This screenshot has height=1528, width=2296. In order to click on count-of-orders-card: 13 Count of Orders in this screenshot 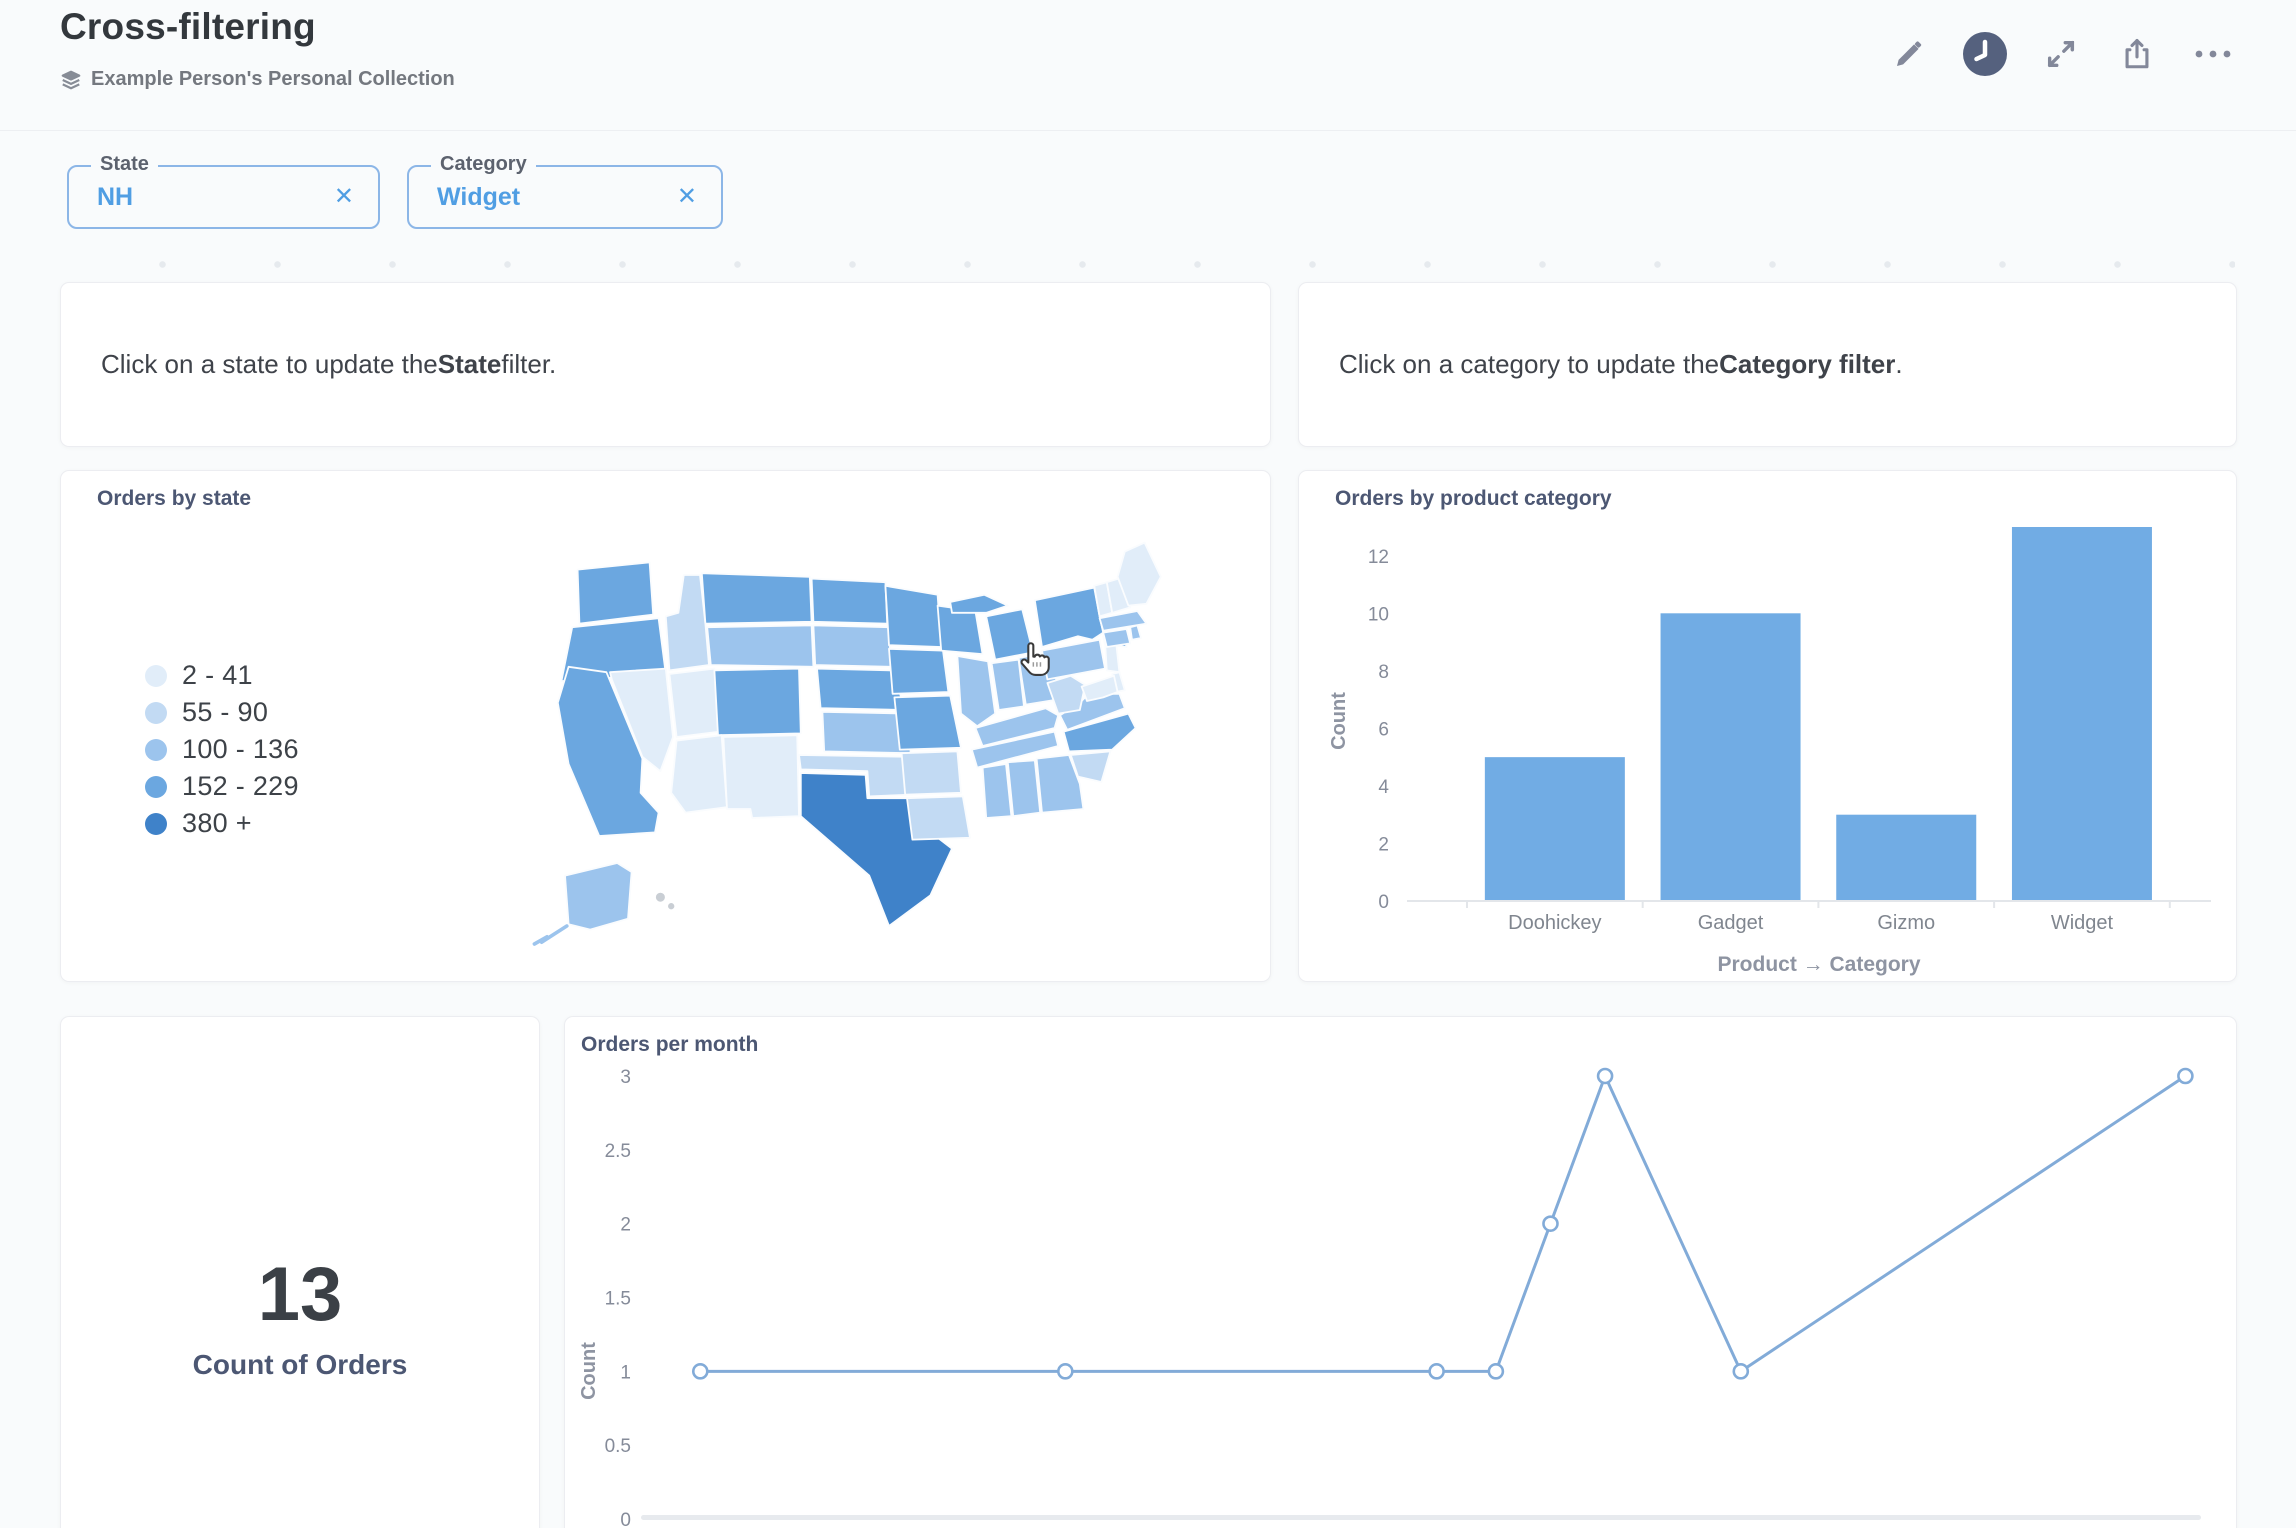, I will do `click(300, 1272)`.